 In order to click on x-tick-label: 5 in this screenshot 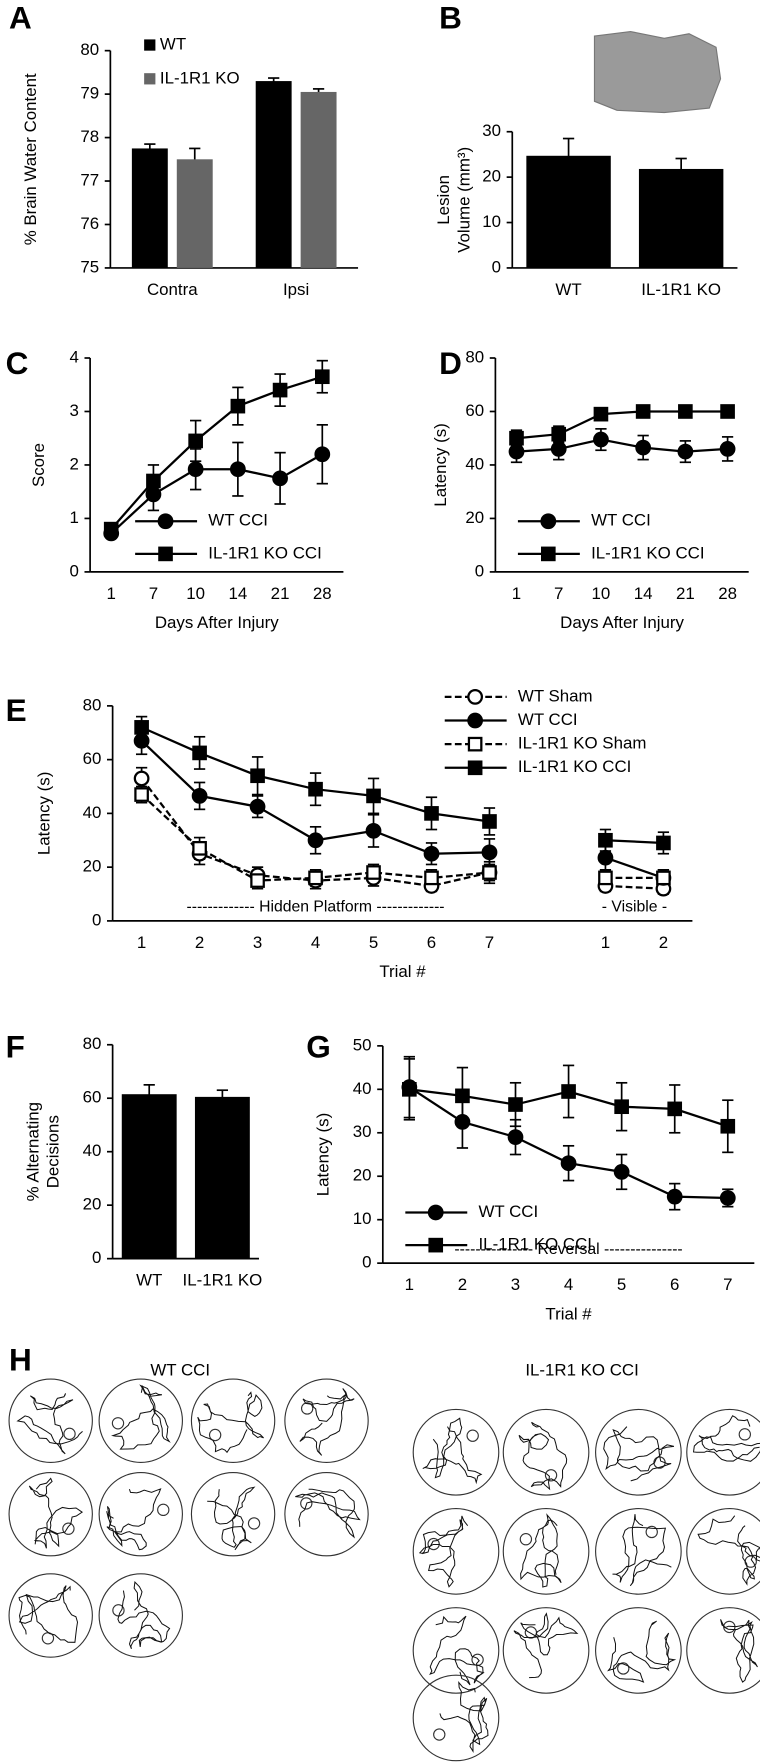, I will do `click(373, 942)`.